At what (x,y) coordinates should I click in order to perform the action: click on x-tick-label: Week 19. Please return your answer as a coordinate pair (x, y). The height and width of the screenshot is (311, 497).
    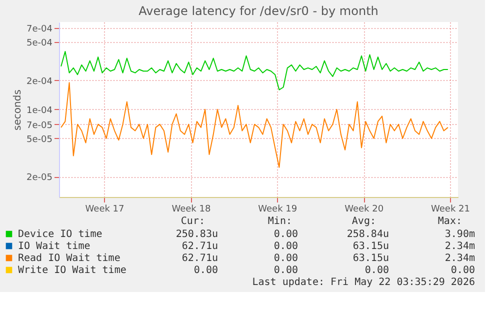
    Looking at the image, I should click on (278, 209).